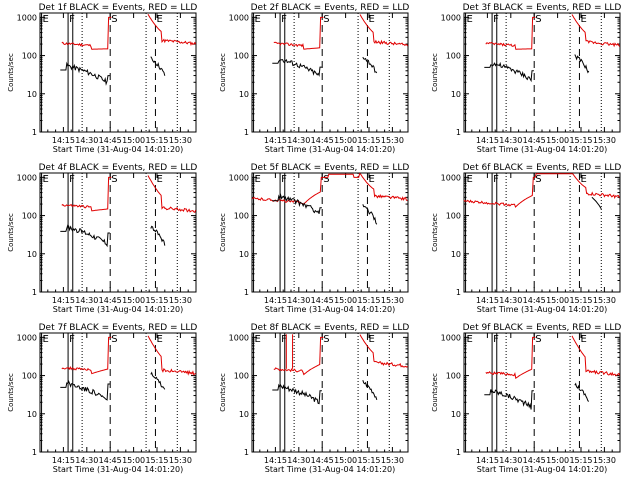  What do you see at coordinates (118, 328) in the screenshot?
I see `chart-title: Det 7f BLACK = Events, RED = LLD` at bounding box center [118, 328].